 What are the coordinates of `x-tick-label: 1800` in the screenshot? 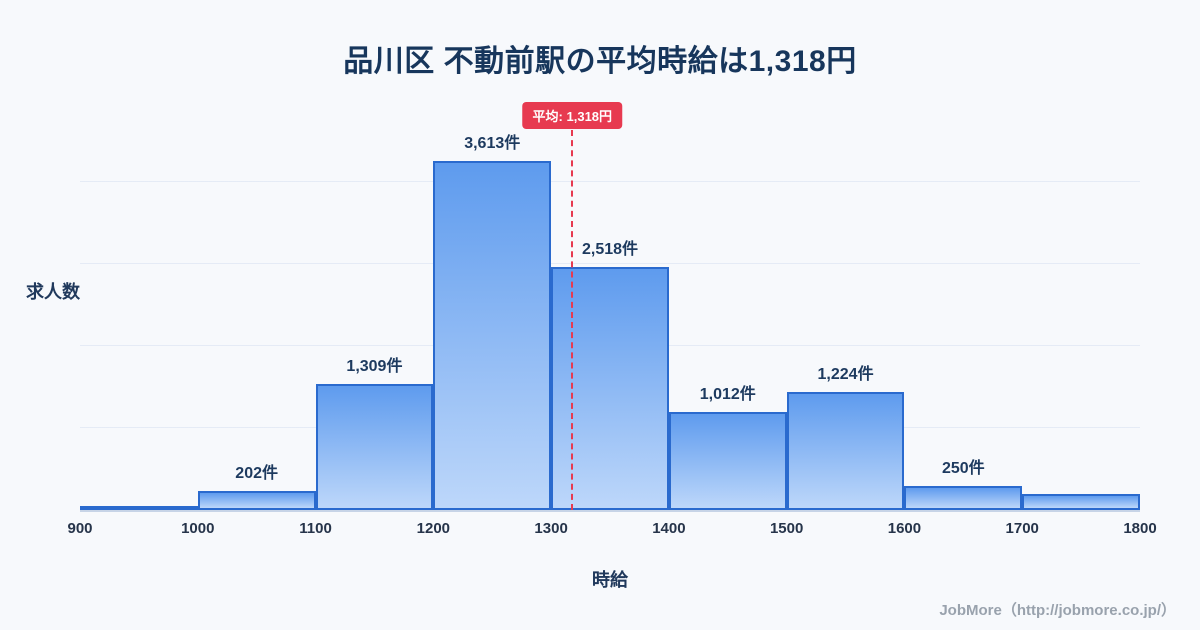 It's located at (1140, 528).